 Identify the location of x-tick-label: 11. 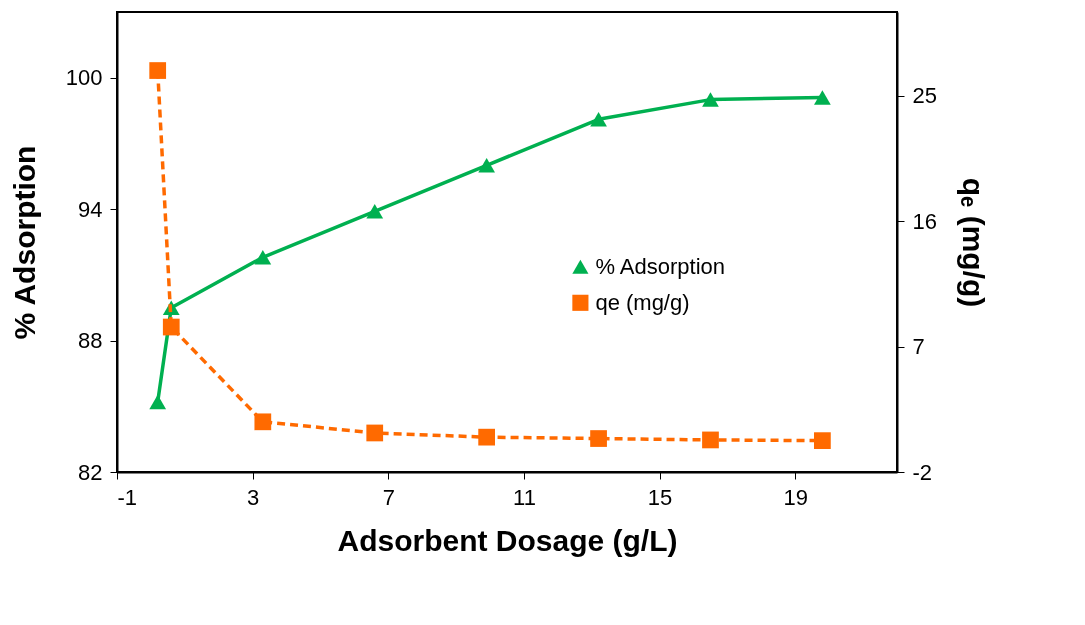
(524, 497).